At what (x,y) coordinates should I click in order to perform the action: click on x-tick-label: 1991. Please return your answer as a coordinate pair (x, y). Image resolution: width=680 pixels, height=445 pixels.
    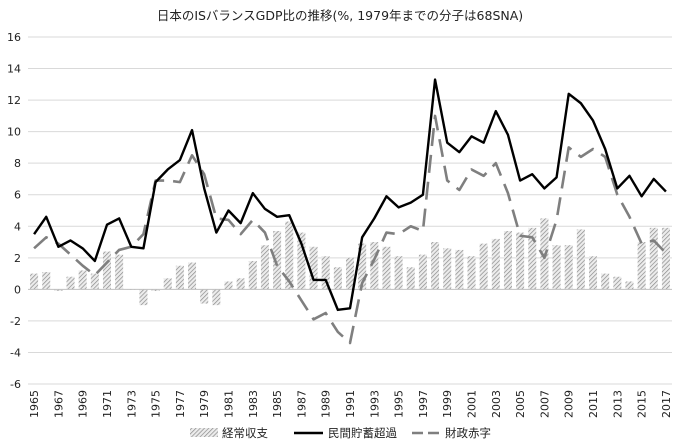
    Looking at the image, I should click on (350, 404).